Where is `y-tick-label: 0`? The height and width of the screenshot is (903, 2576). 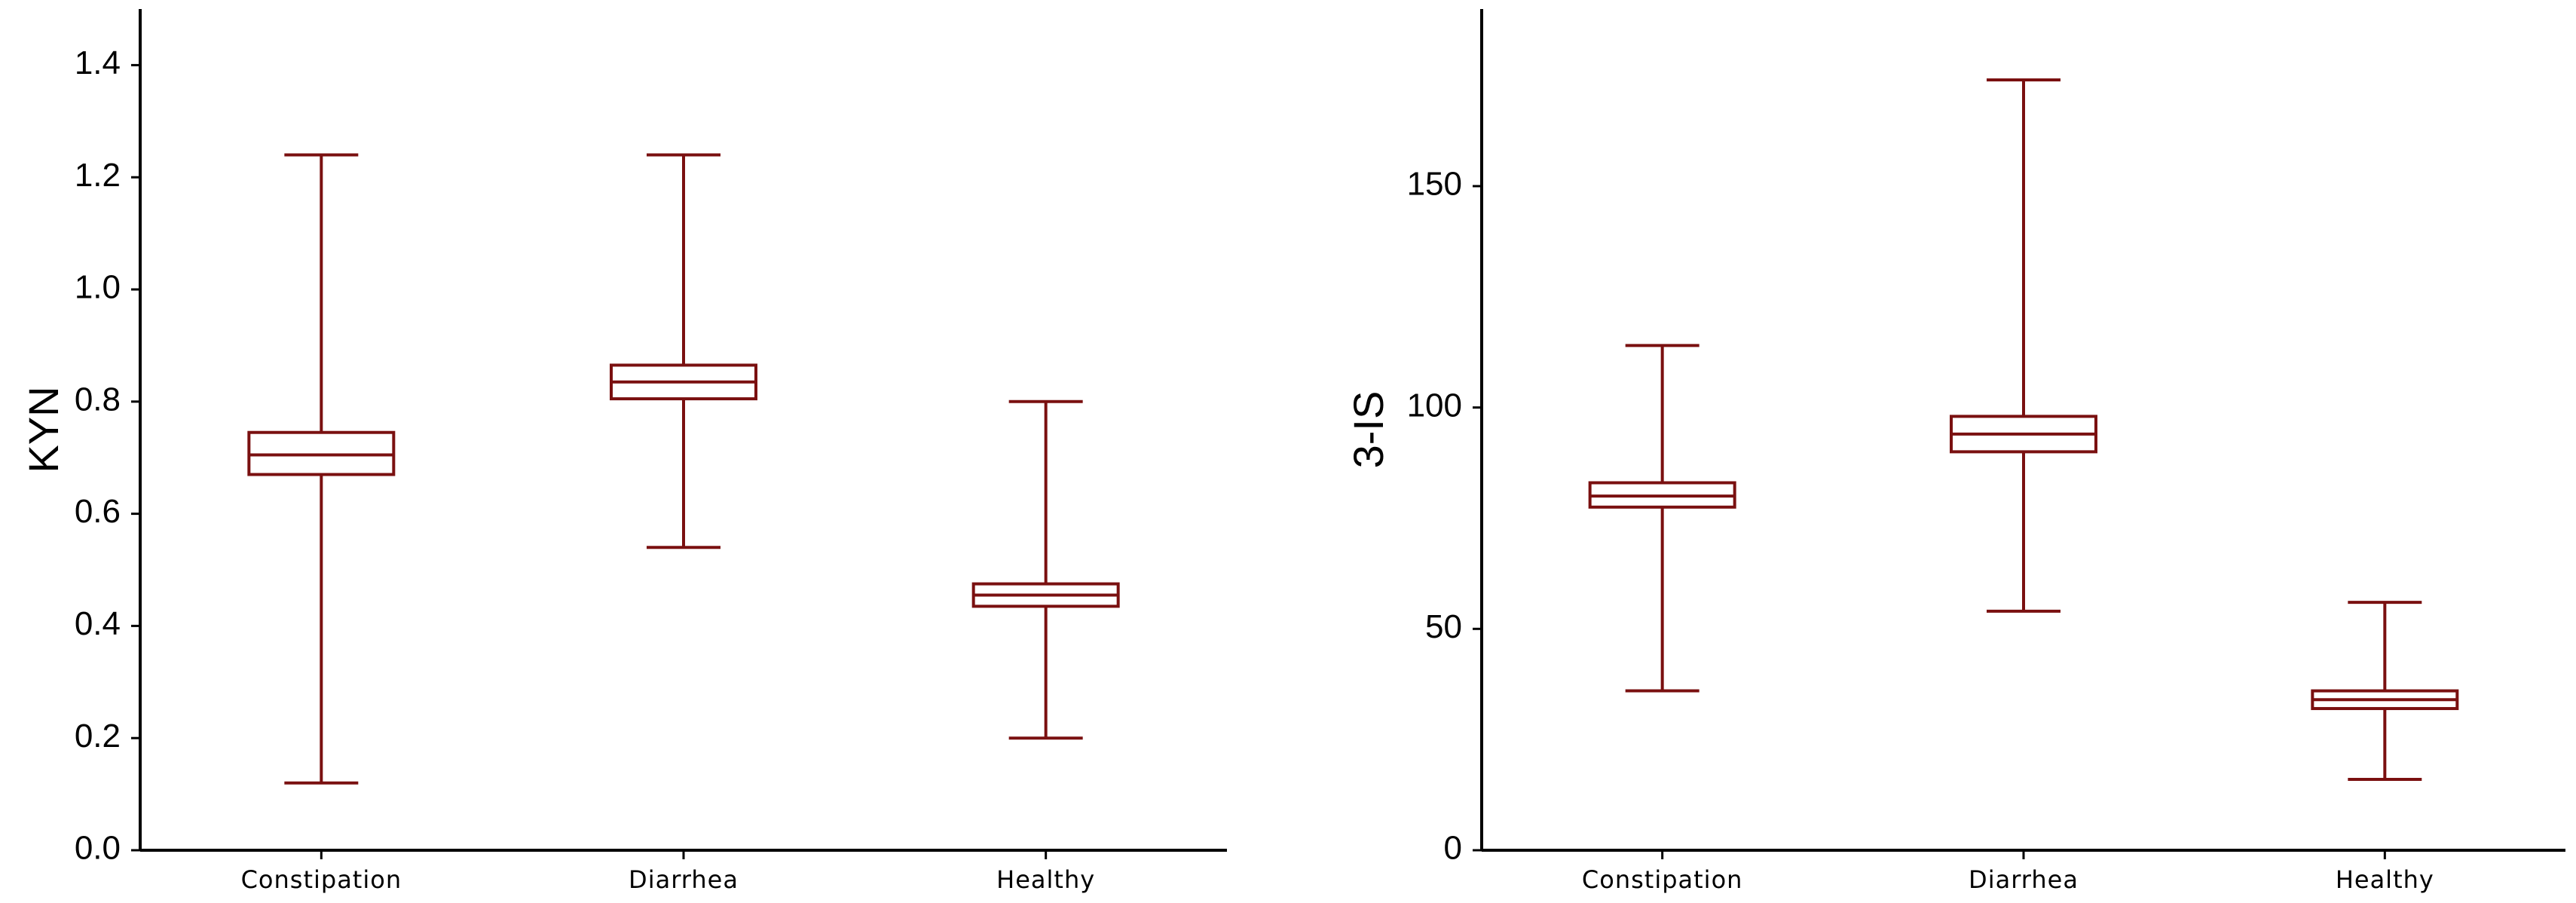
y-tick-label: 0 is located at coordinates (1453, 848).